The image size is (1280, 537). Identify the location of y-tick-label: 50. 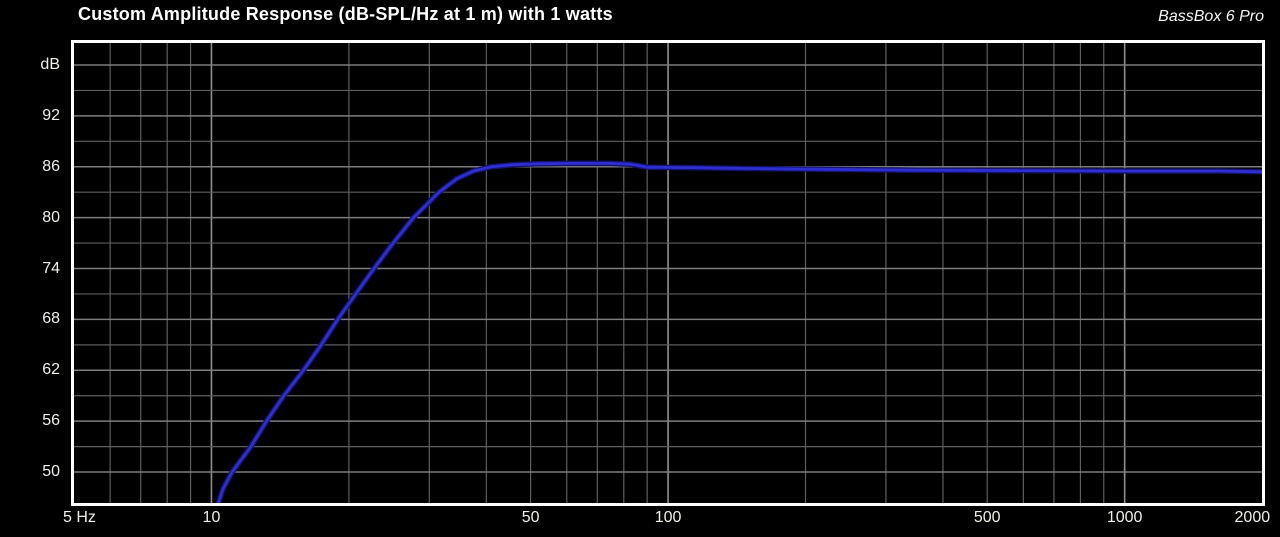
(51, 471).